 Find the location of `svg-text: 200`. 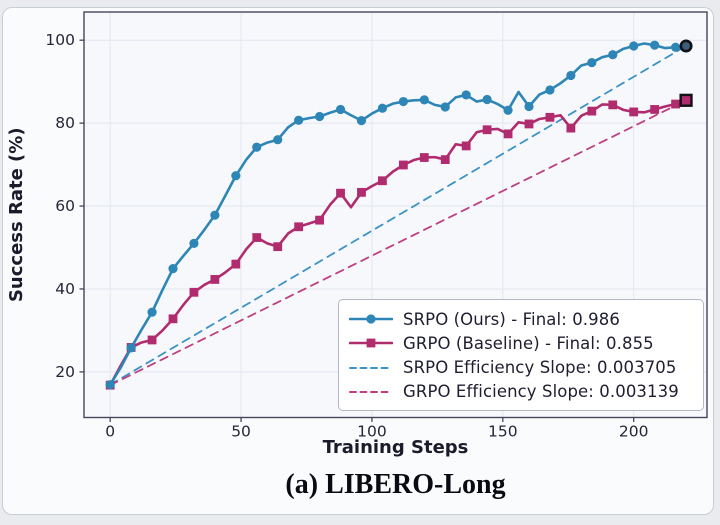

svg-text: 200 is located at coordinates (634, 432).